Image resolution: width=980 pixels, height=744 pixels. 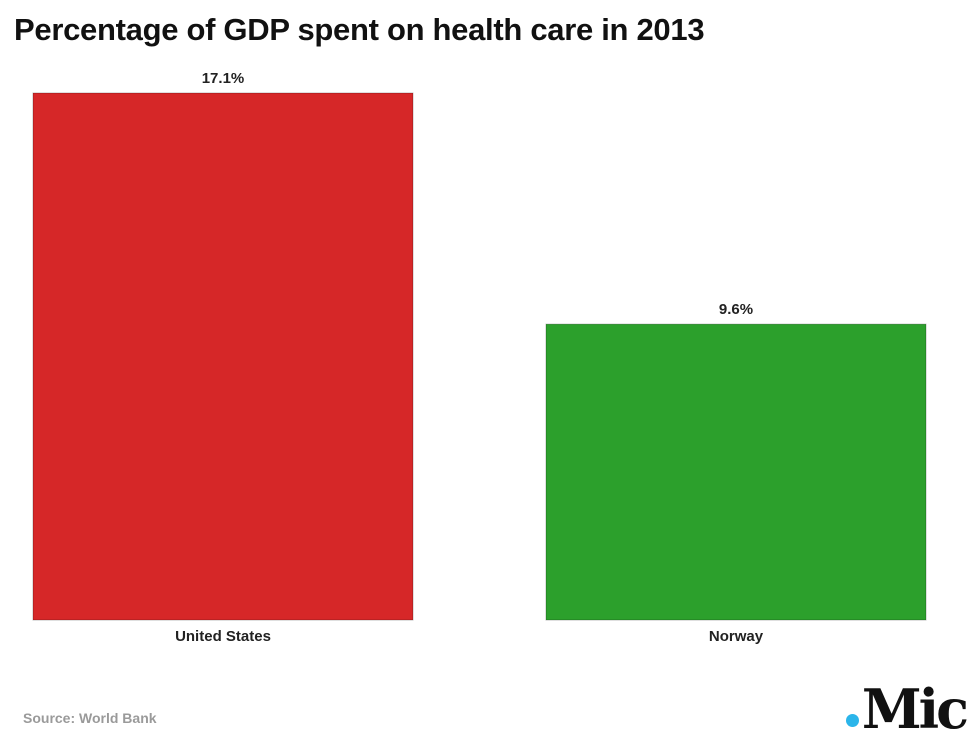 I want to click on category-label-united-states: United States, so click(x=223, y=636).